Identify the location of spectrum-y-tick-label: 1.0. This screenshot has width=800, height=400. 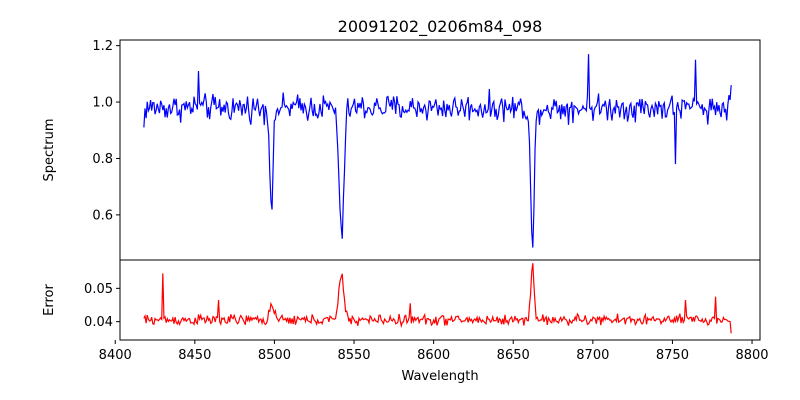
(102, 103).